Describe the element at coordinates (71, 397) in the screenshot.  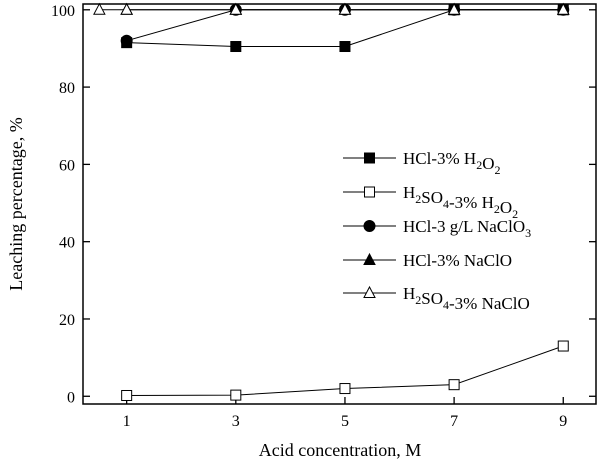
I see `y-tick-label: 0` at that location.